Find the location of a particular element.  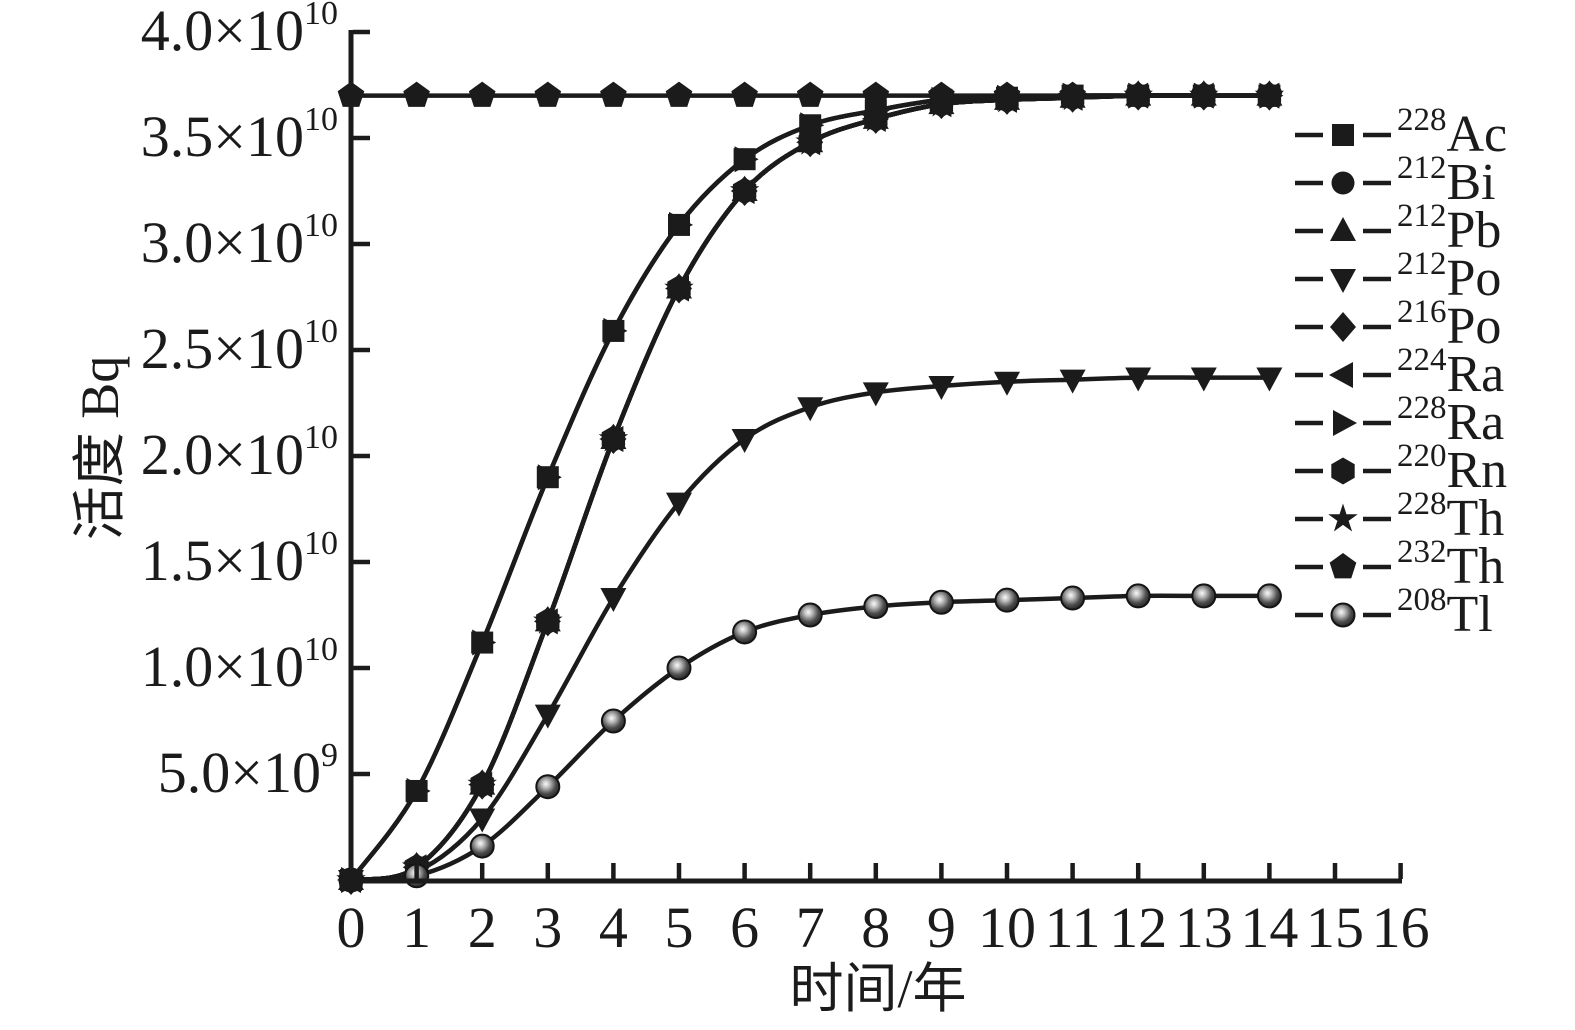

x-axis-title: 时间/年 is located at coordinates (878, 989).